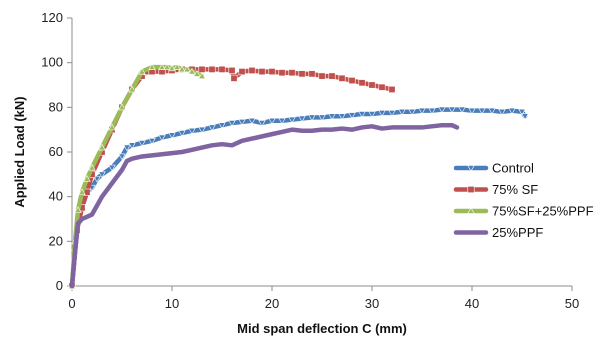  What do you see at coordinates (272, 303) in the screenshot?
I see `x-tick-label: 20` at bounding box center [272, 303].